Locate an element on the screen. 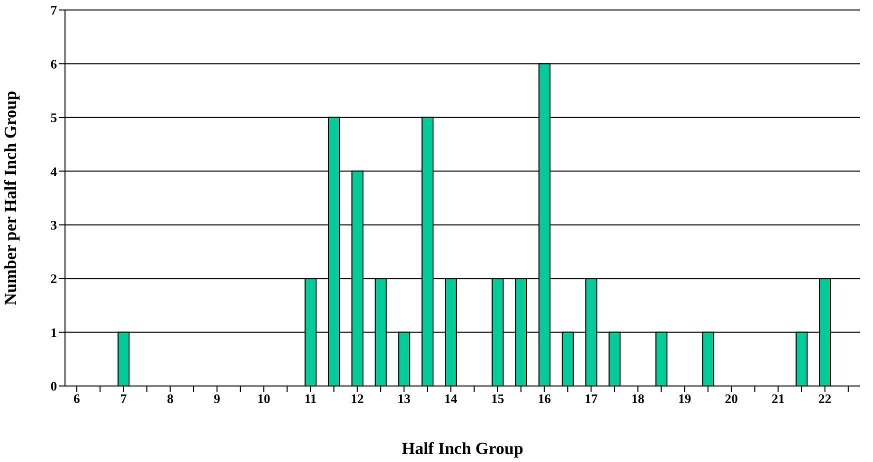 This screenshot has width=873, height=462. y-tick-label: 7 is located at coordinates (54, 10).